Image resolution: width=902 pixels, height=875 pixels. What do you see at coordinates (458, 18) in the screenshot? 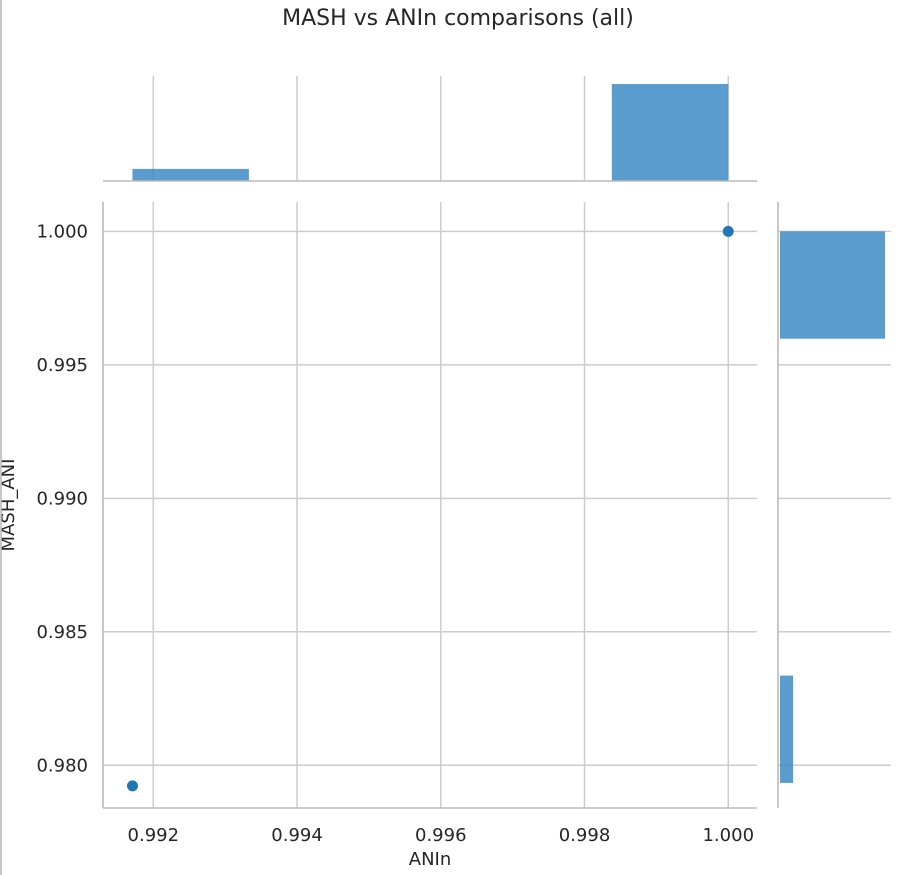
I see `chart-title: MASH vs ANIn comparisons (all)` at bounding box center [458, 18].